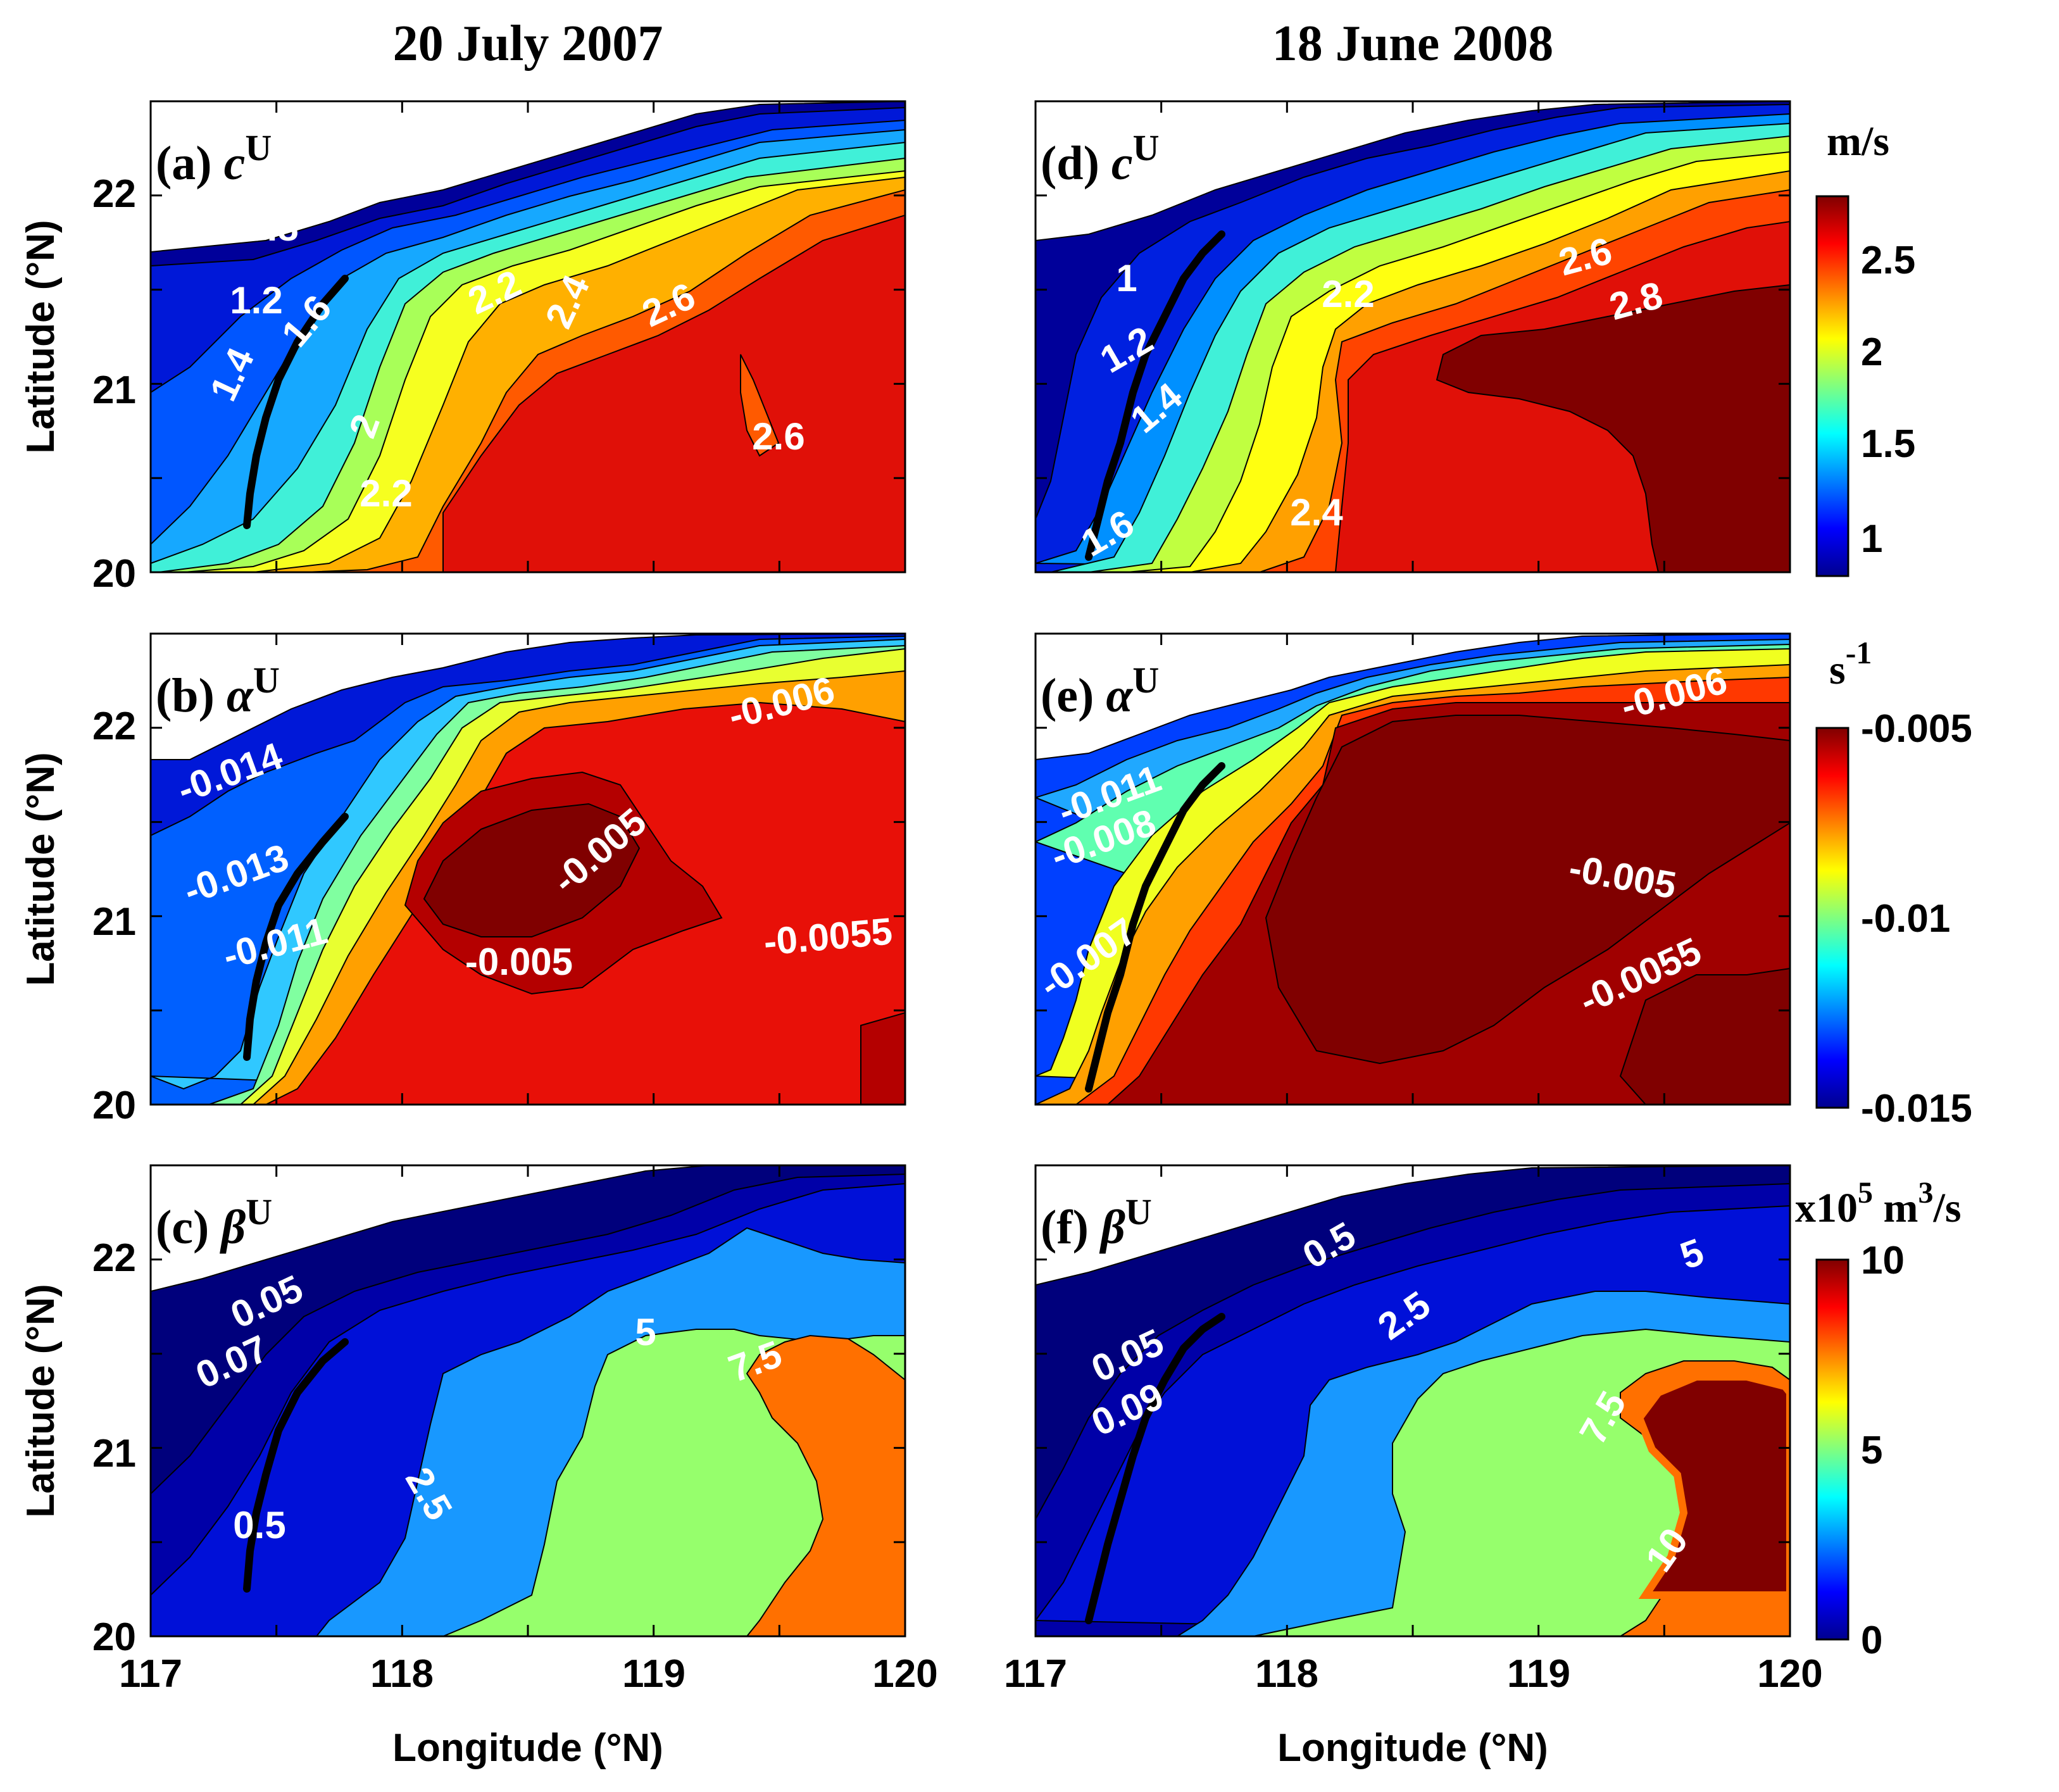 The height and width of the screenshot is (1792, 2059). What do you see at coordinates (519, 962) in the screenshot?
I see `clabel-b-4: -0.005` at bounding box center [519, 962].